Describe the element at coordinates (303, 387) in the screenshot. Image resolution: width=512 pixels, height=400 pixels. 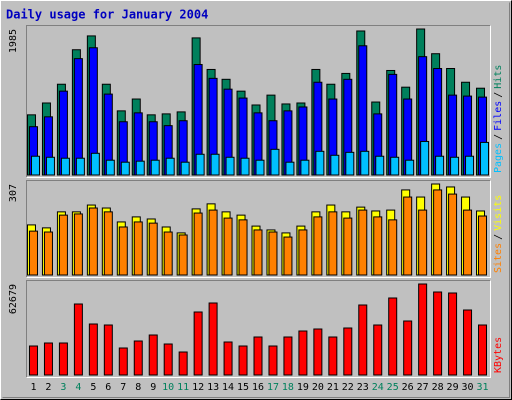
I see `x-tick-label: 19` at that location.